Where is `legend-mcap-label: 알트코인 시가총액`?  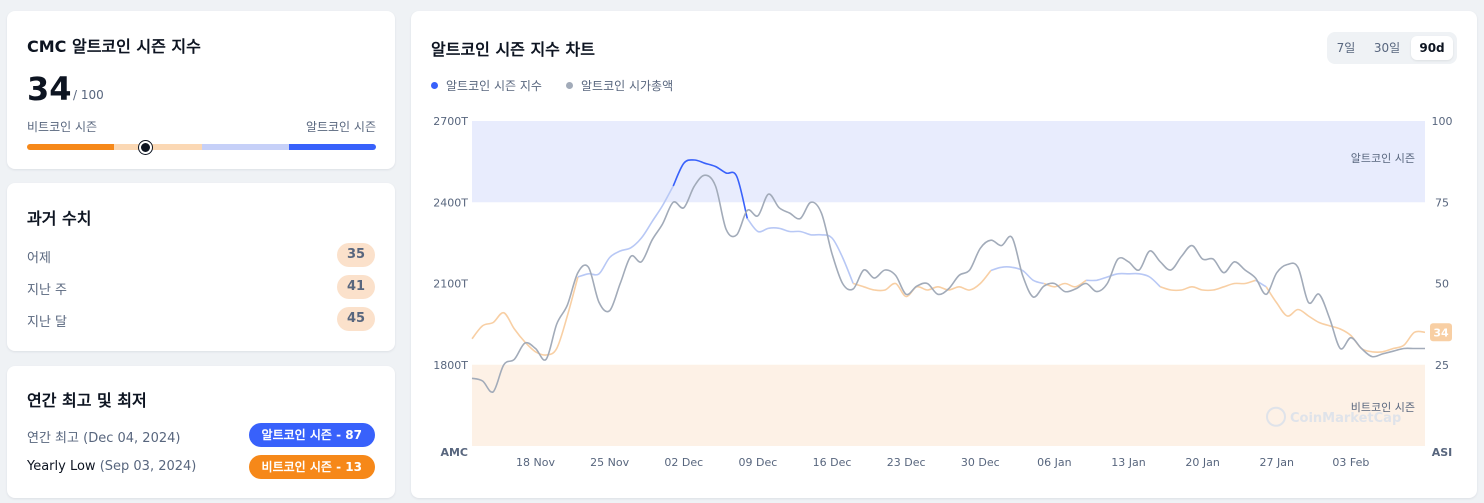
legend-mcap-label: 알트코인 시가총액 is located at coordinates (627, 86).